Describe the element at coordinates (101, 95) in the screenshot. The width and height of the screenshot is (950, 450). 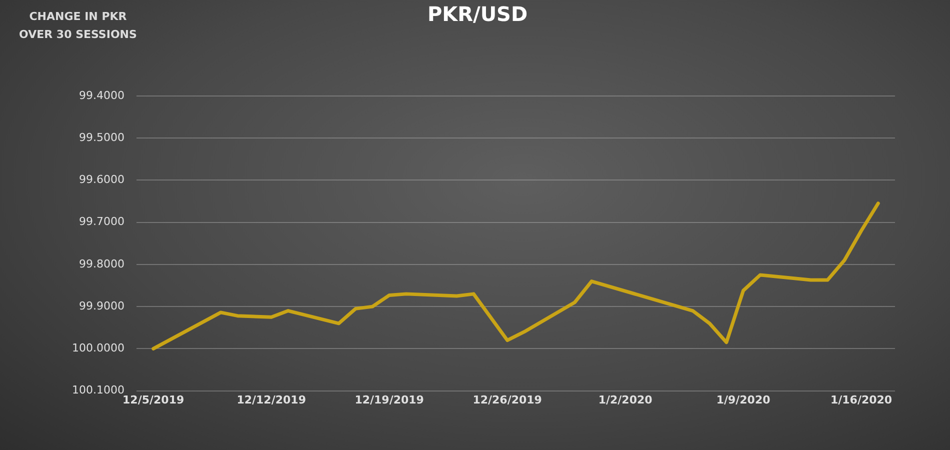
I see `y-tick-label: 99.4000` at that location.